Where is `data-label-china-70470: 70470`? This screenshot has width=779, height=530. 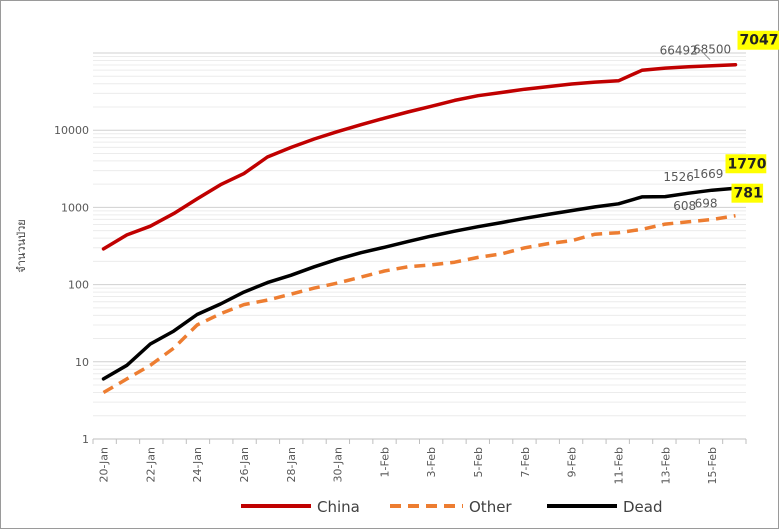
data-label-china-70470: 70470 is located at coordinates (759, 41).